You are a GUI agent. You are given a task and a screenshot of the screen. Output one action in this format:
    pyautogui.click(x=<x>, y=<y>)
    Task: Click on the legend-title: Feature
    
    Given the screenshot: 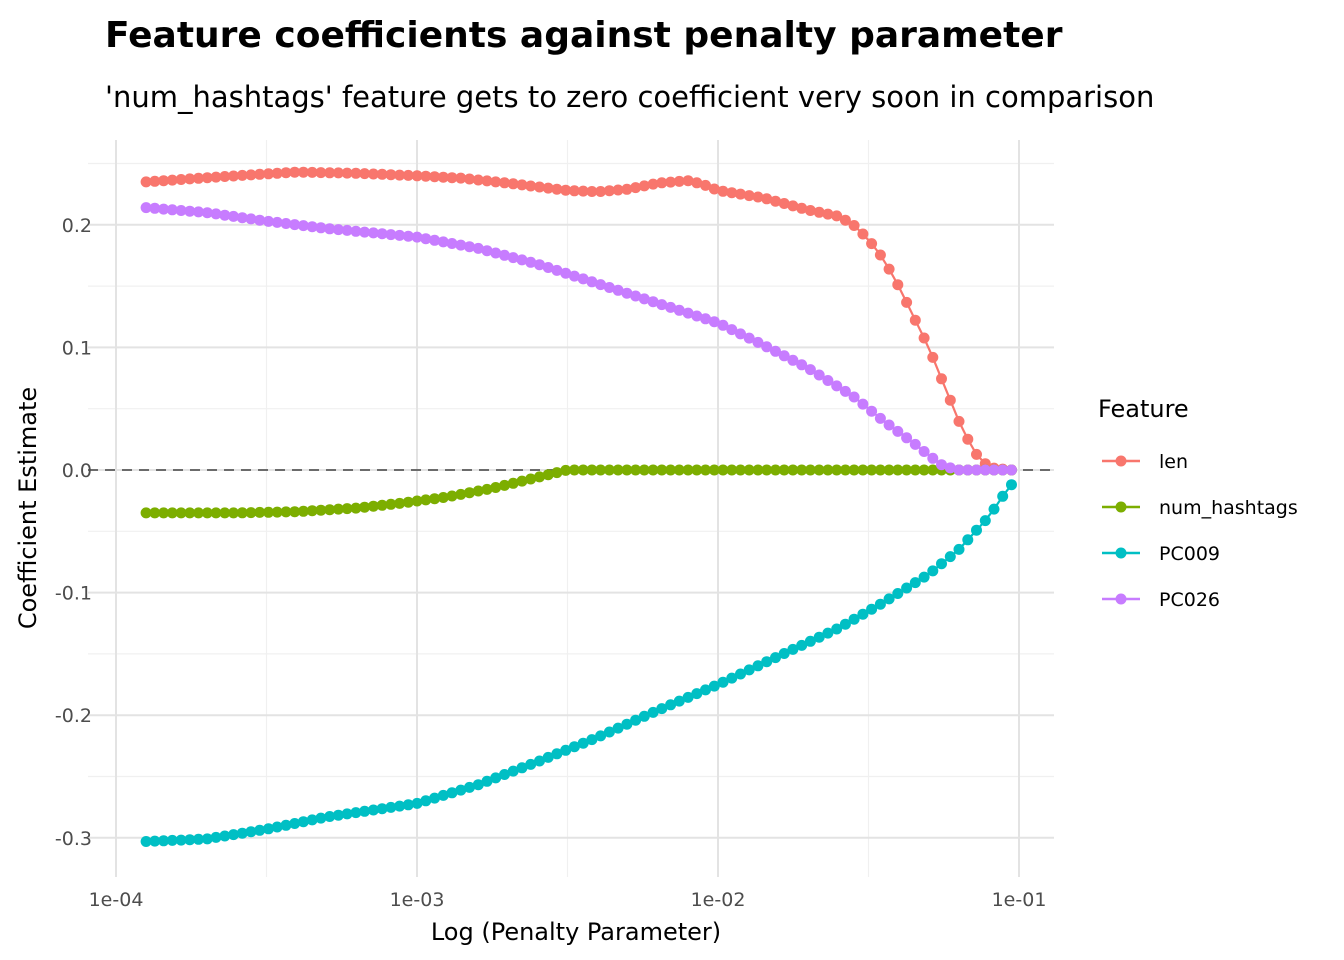 What is the action you would take?
    pyautogui.click(x=1143, y=409)
    